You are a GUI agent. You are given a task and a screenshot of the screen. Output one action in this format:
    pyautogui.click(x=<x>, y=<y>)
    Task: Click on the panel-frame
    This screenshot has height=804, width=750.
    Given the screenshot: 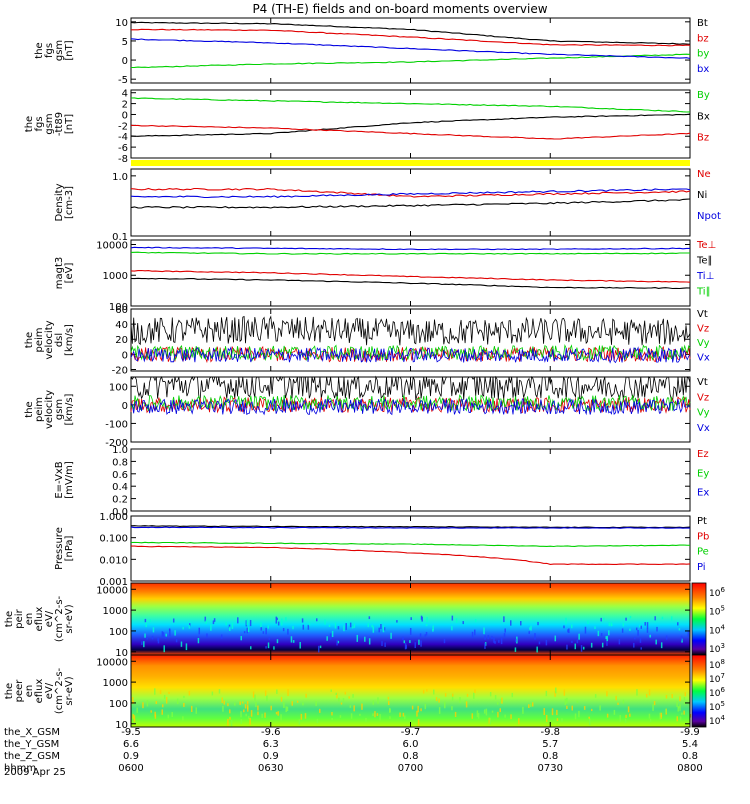 What is the action you would take?
    pyautogui.click(x=410, y=273)
    